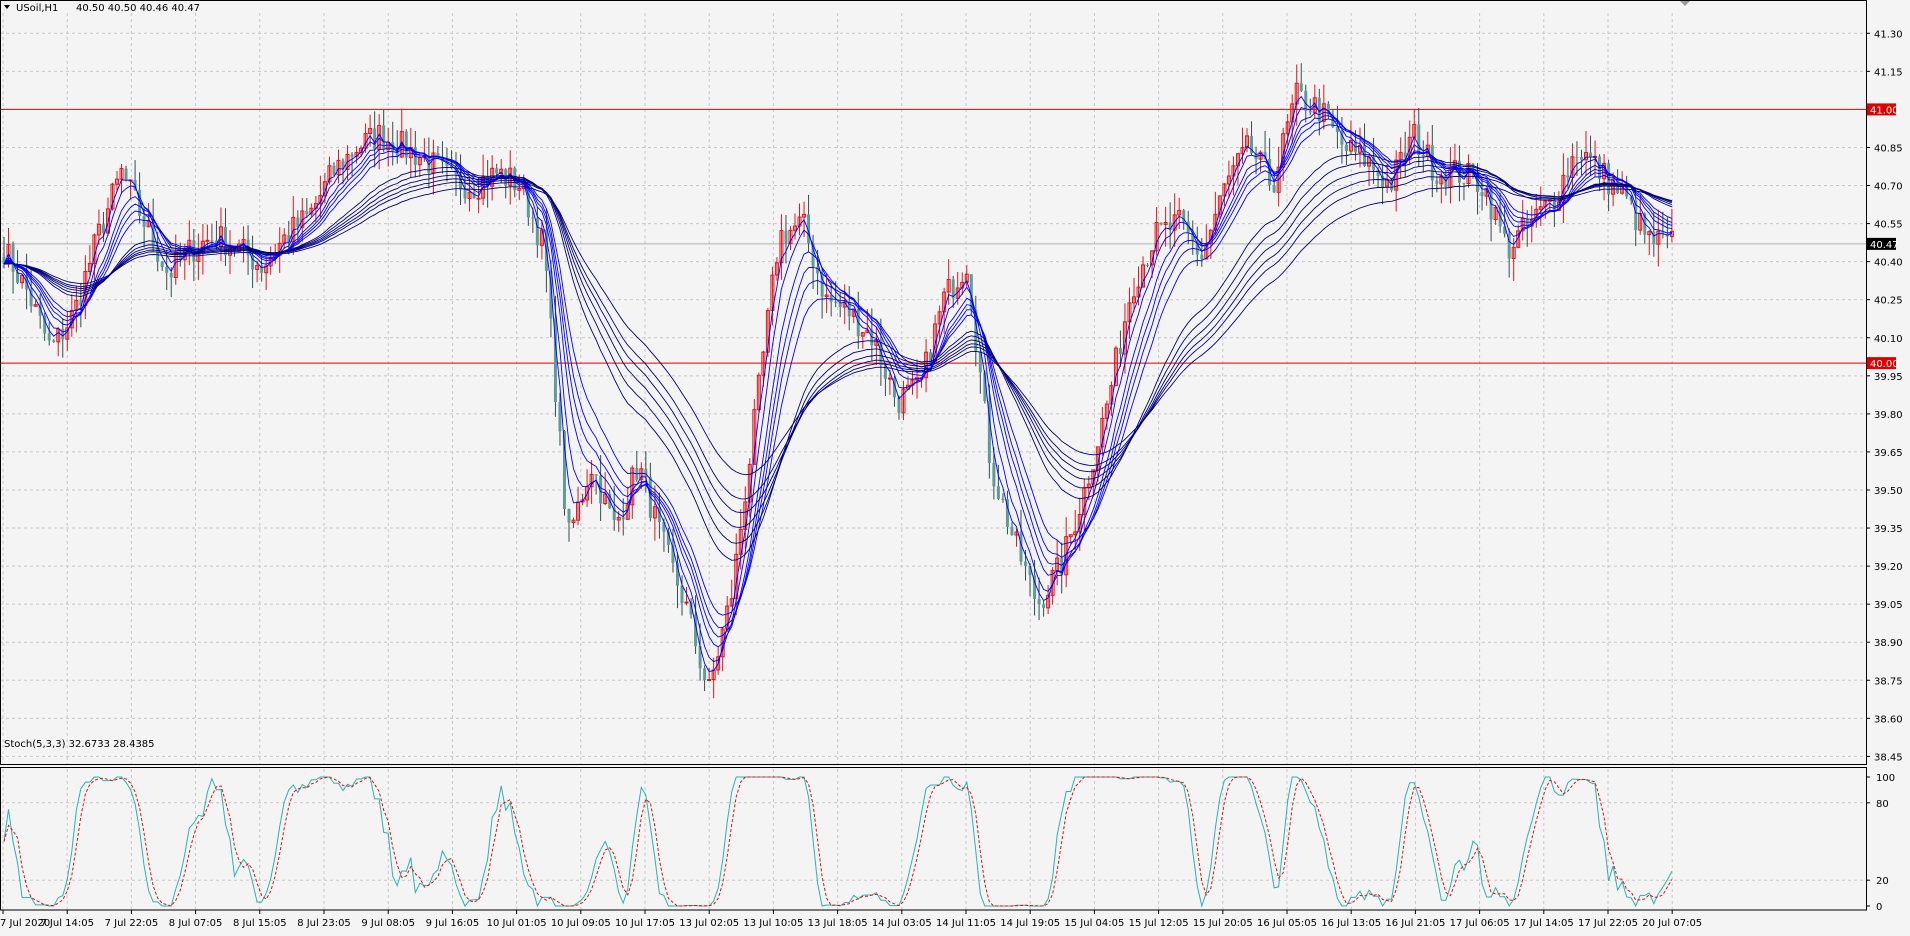 This screenshot has height=936, width=1910. I want to click on time-tick-label: 10 Jul 01:05, so click(517, 923).